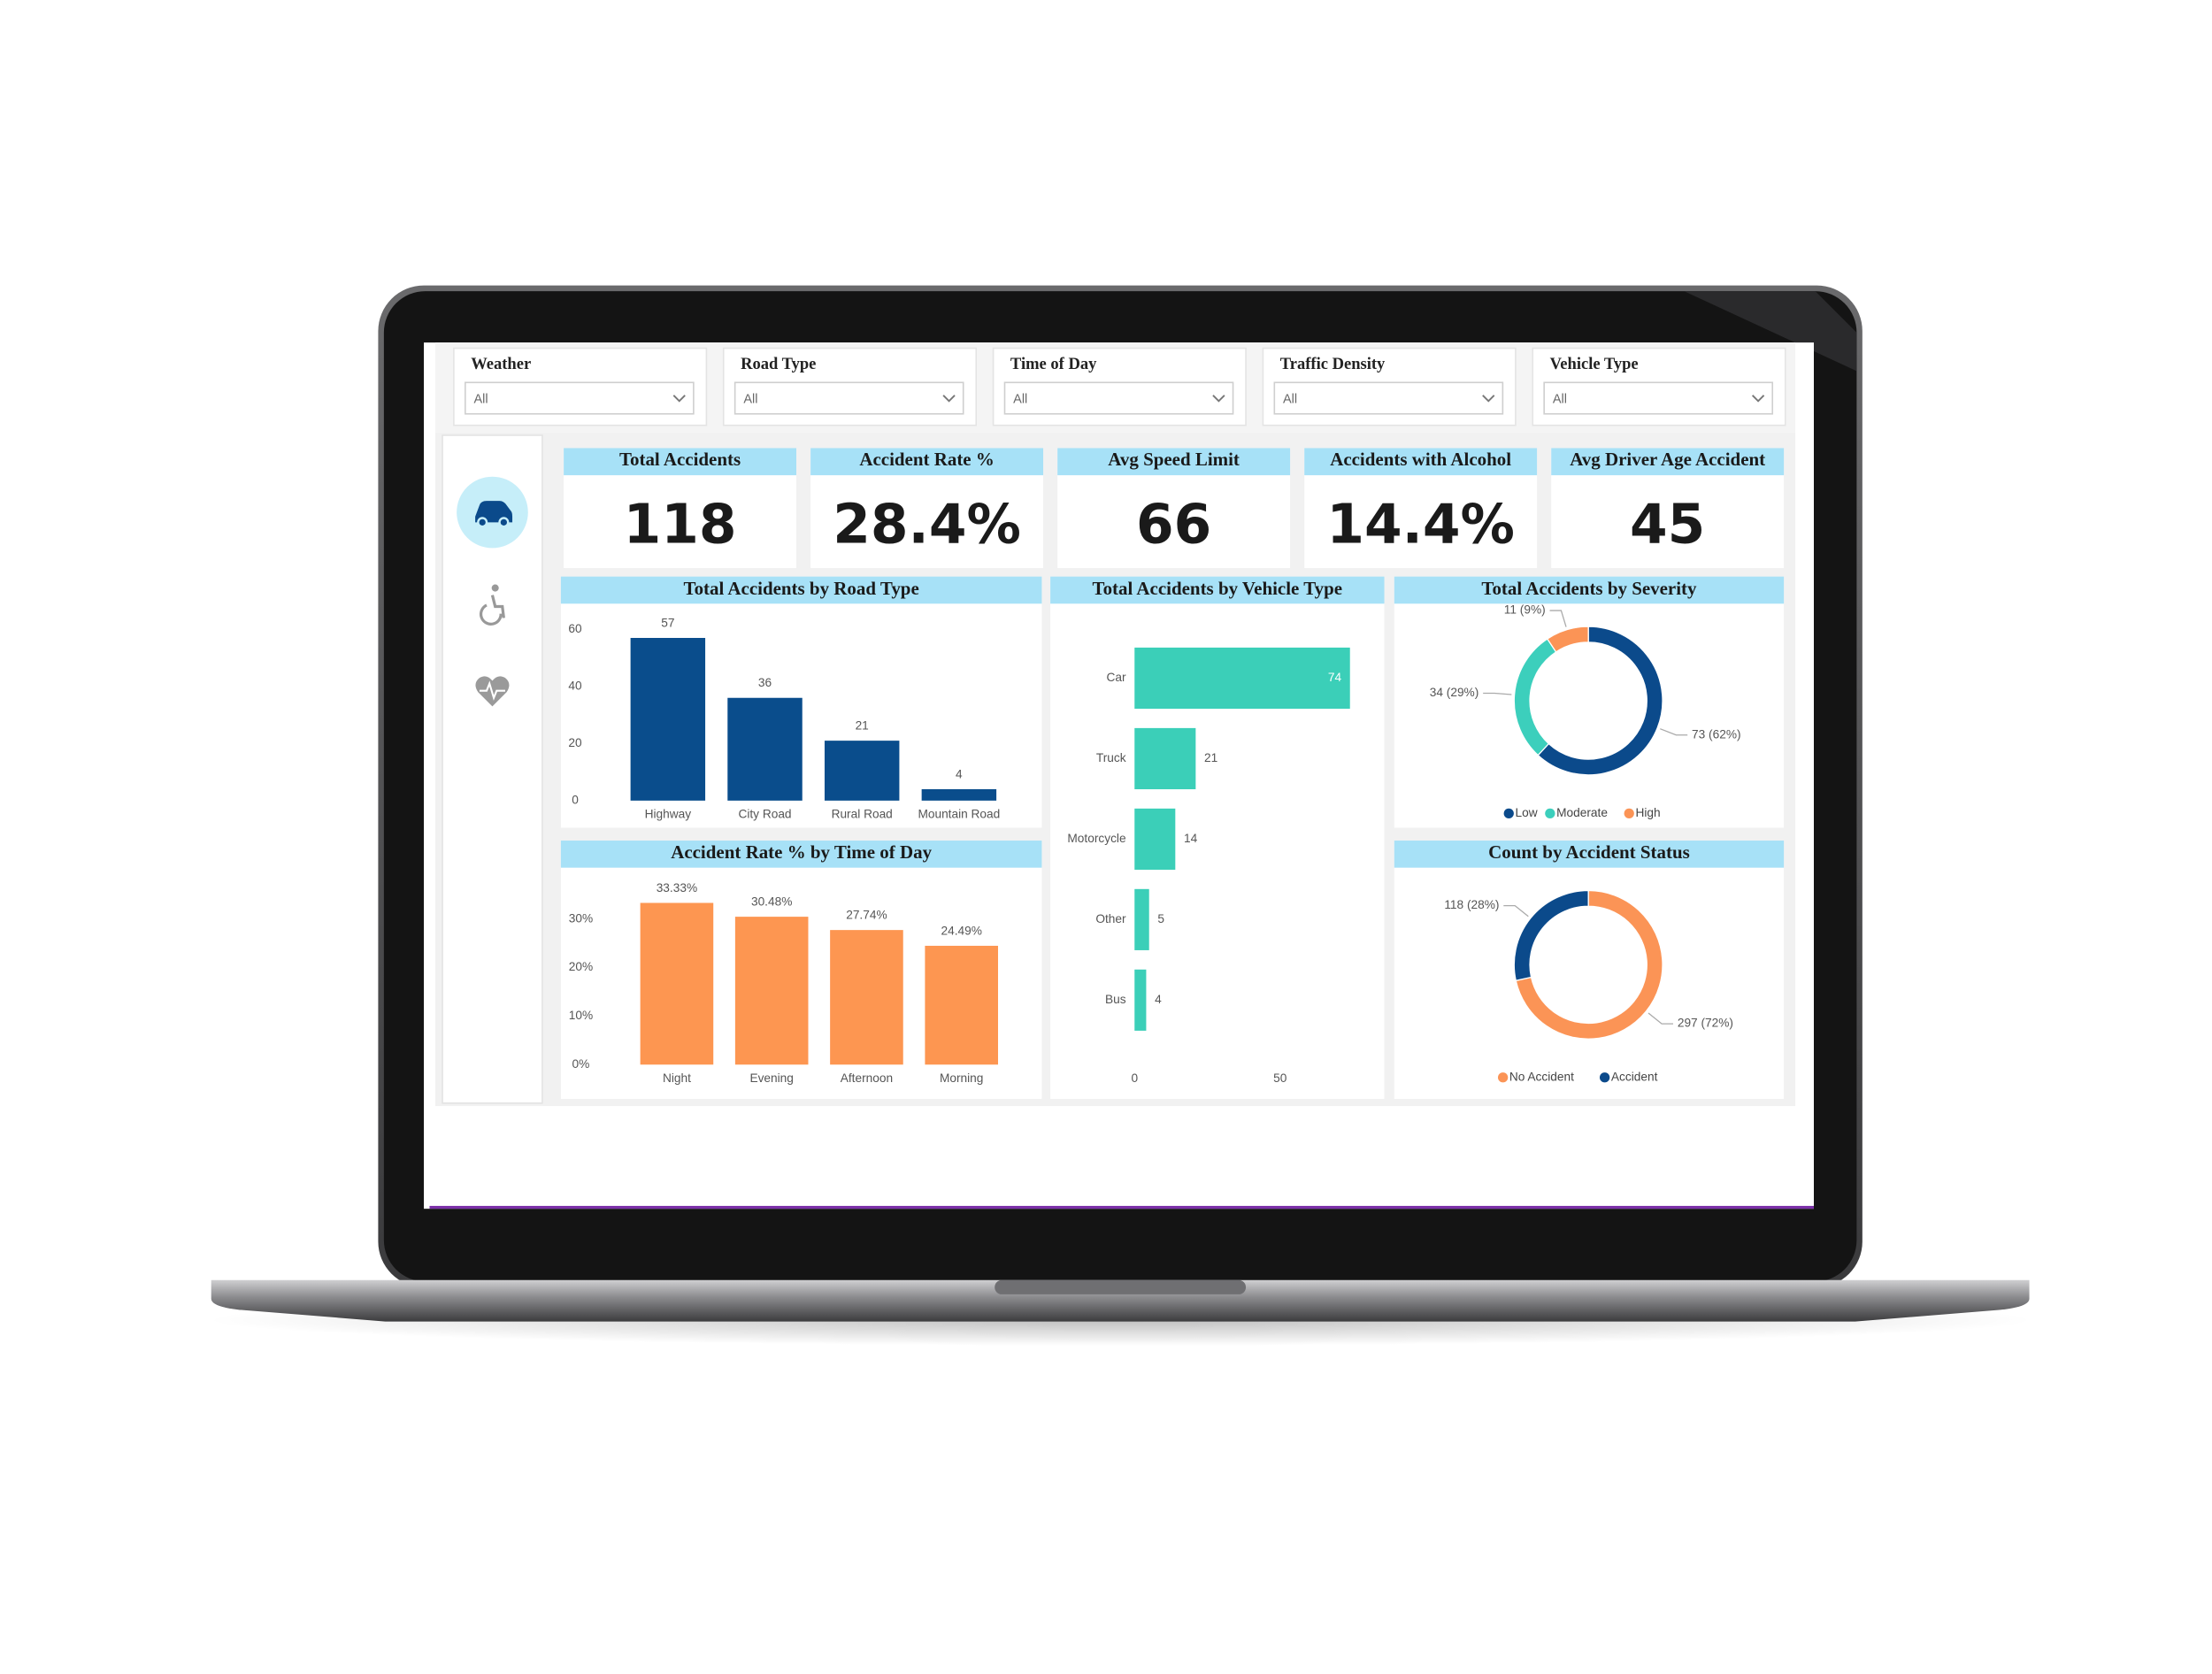  What do you see at coordinates (575, 742) in the screenshot?
I see `y-tick-label: 20` at bounding box center [575, 742].